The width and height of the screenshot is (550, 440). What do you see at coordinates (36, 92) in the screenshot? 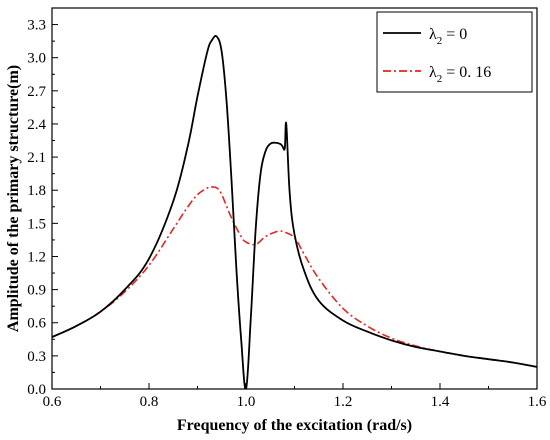
I see `y-tick-label: 2.7` at bounding box center [36, 92].